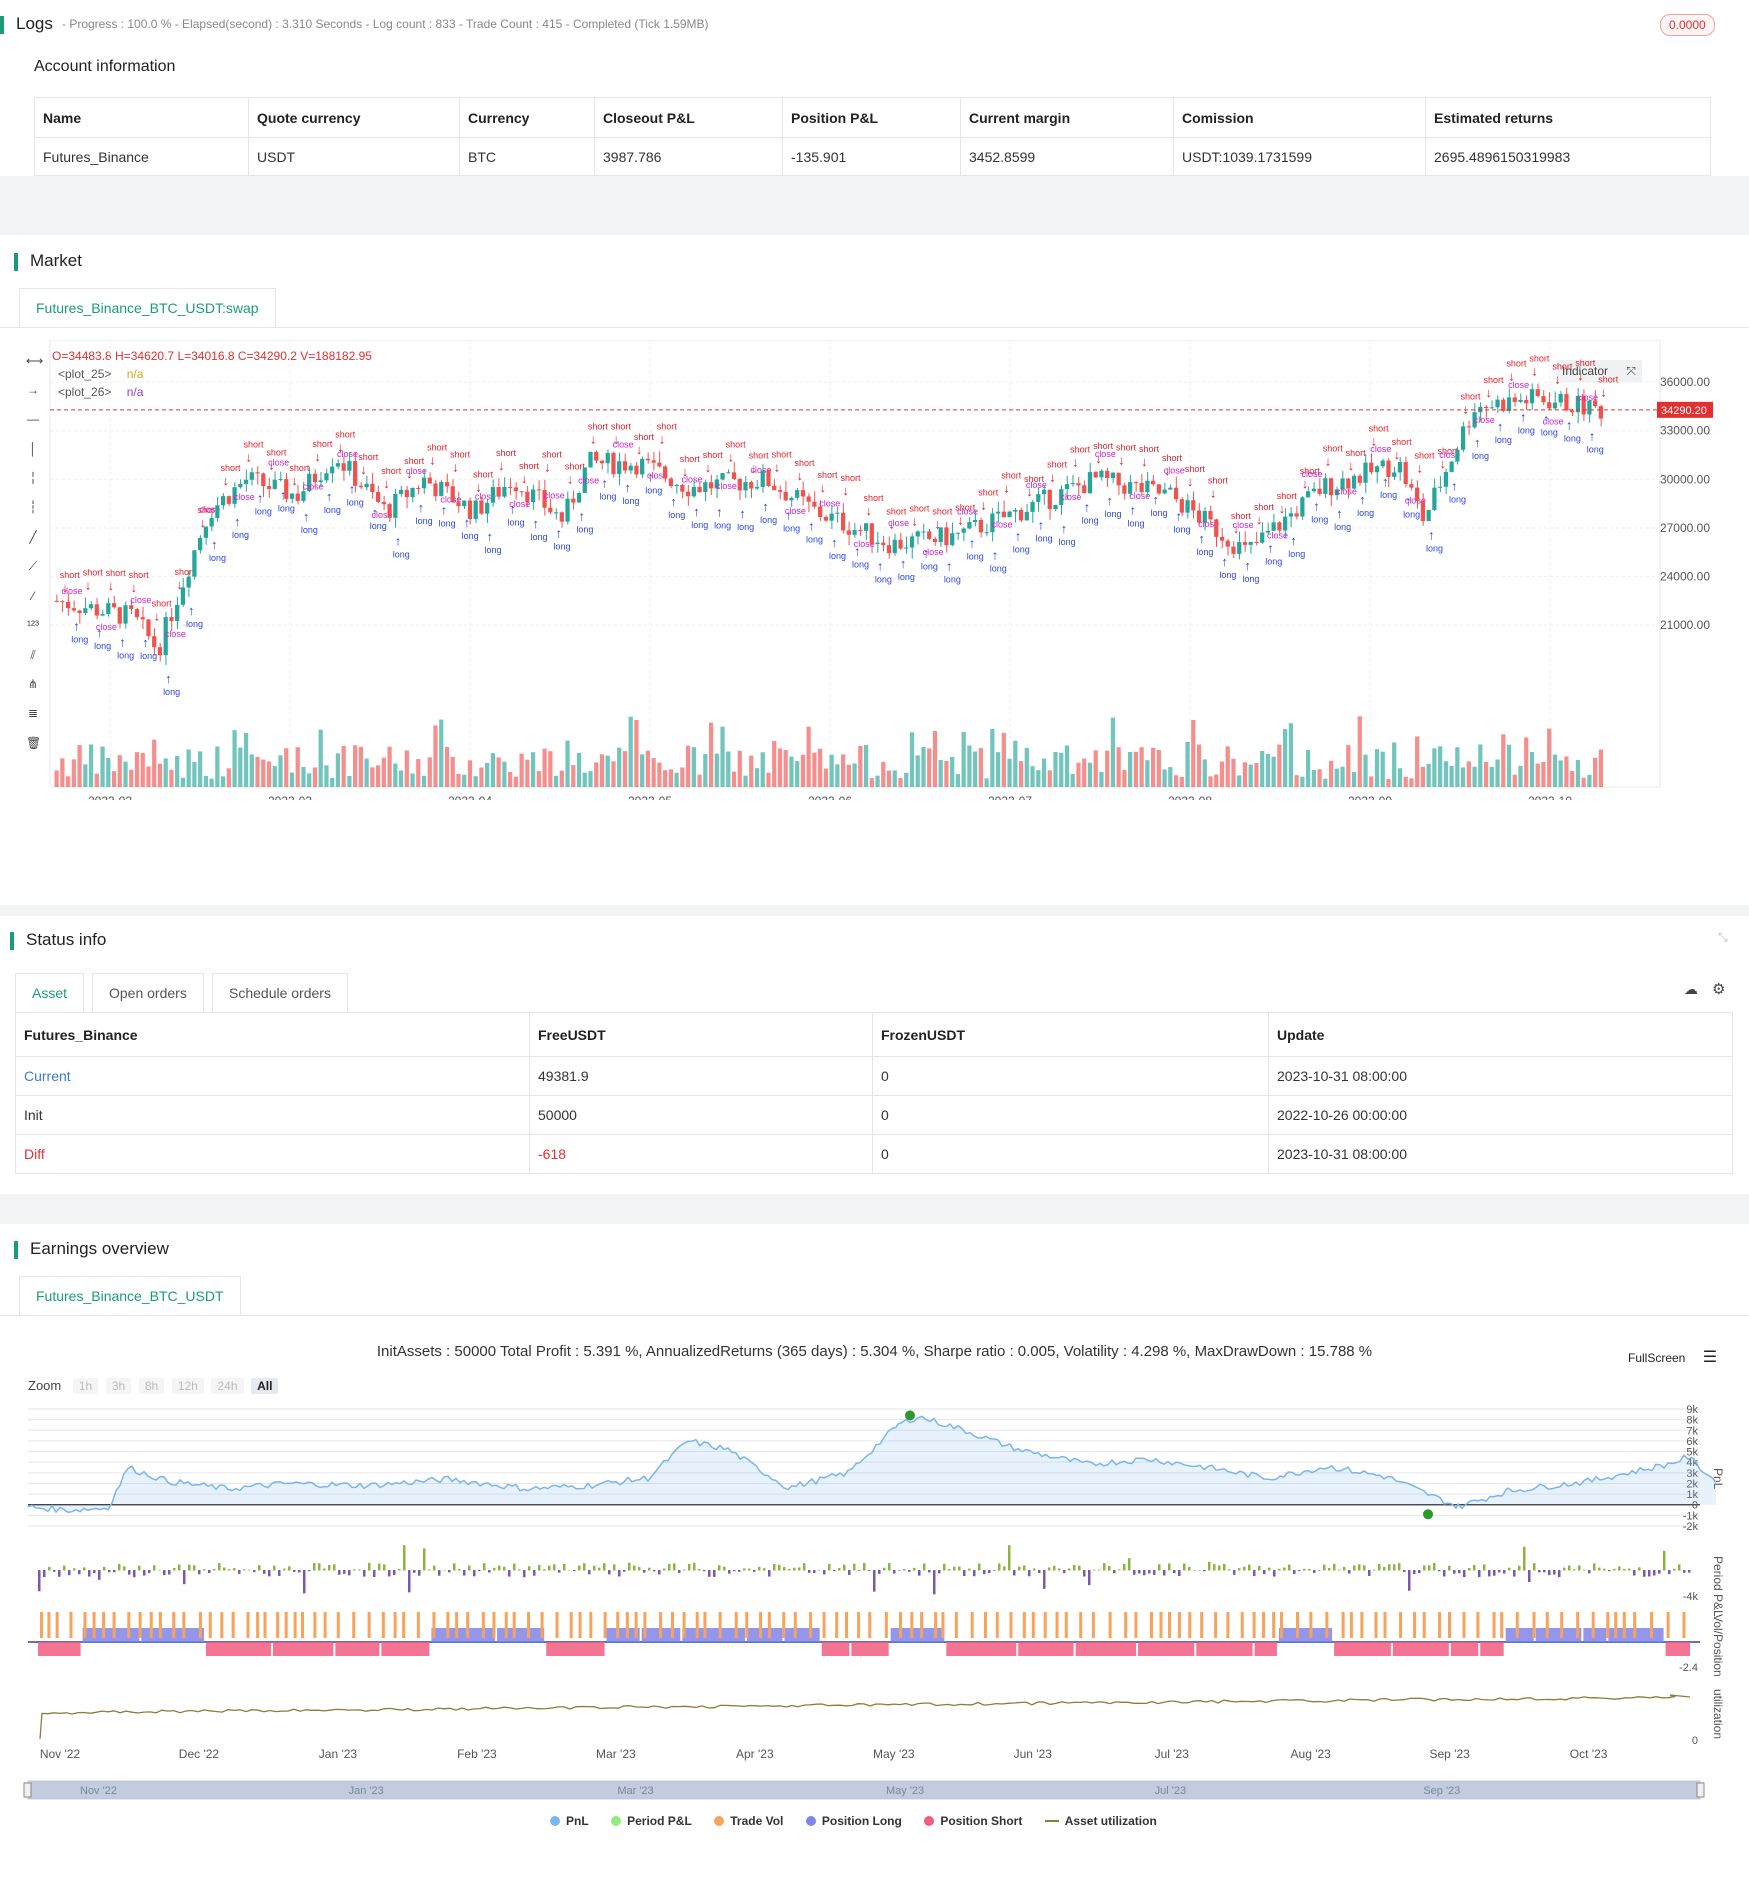 This screenshot has width=1749, height=1898. Describe the element at coordinates (33, 713) in the screenshot. I see `fib-levels-icon: ≣` at that location.